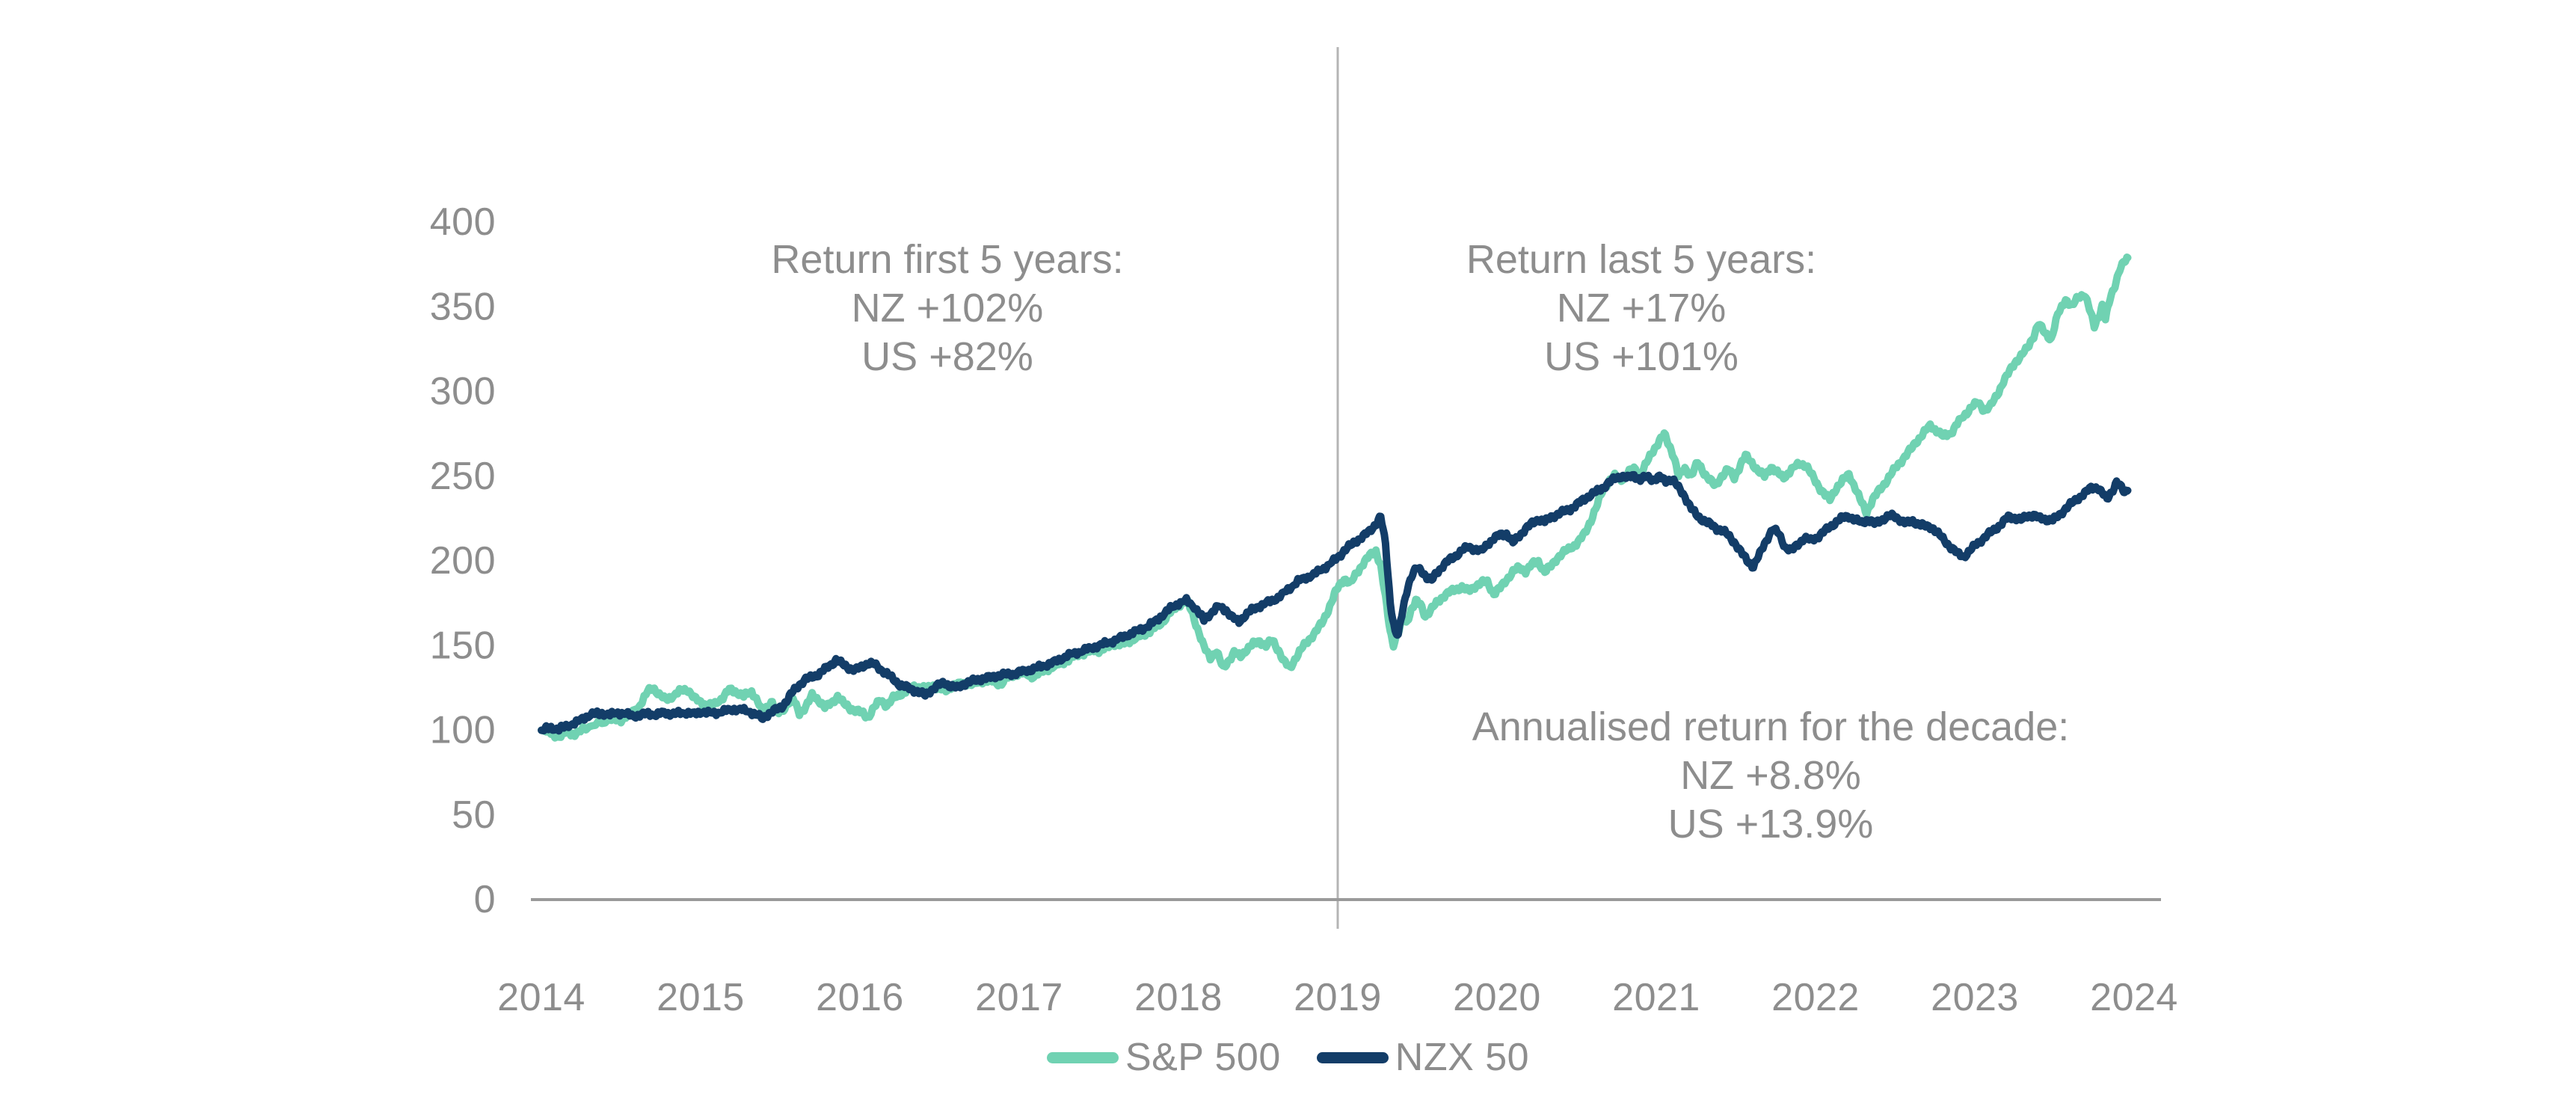 The height and width of the screenshot is (1109, 2576). Describe the element at coordinates (701, 997) in the screenshot. I see `x-tick-label: 2015` at that location.